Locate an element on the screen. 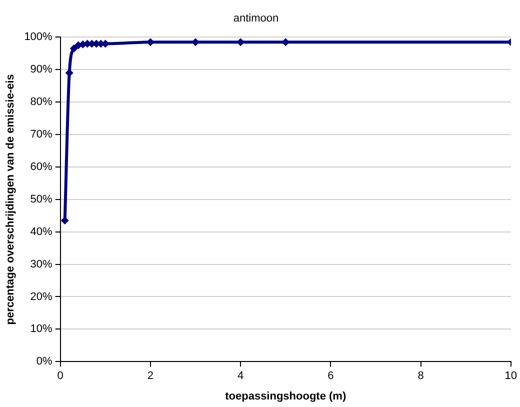 The height and width of the screenshot is (407, 520). x-tick-label: 0 is located at coordinates (60, 376).